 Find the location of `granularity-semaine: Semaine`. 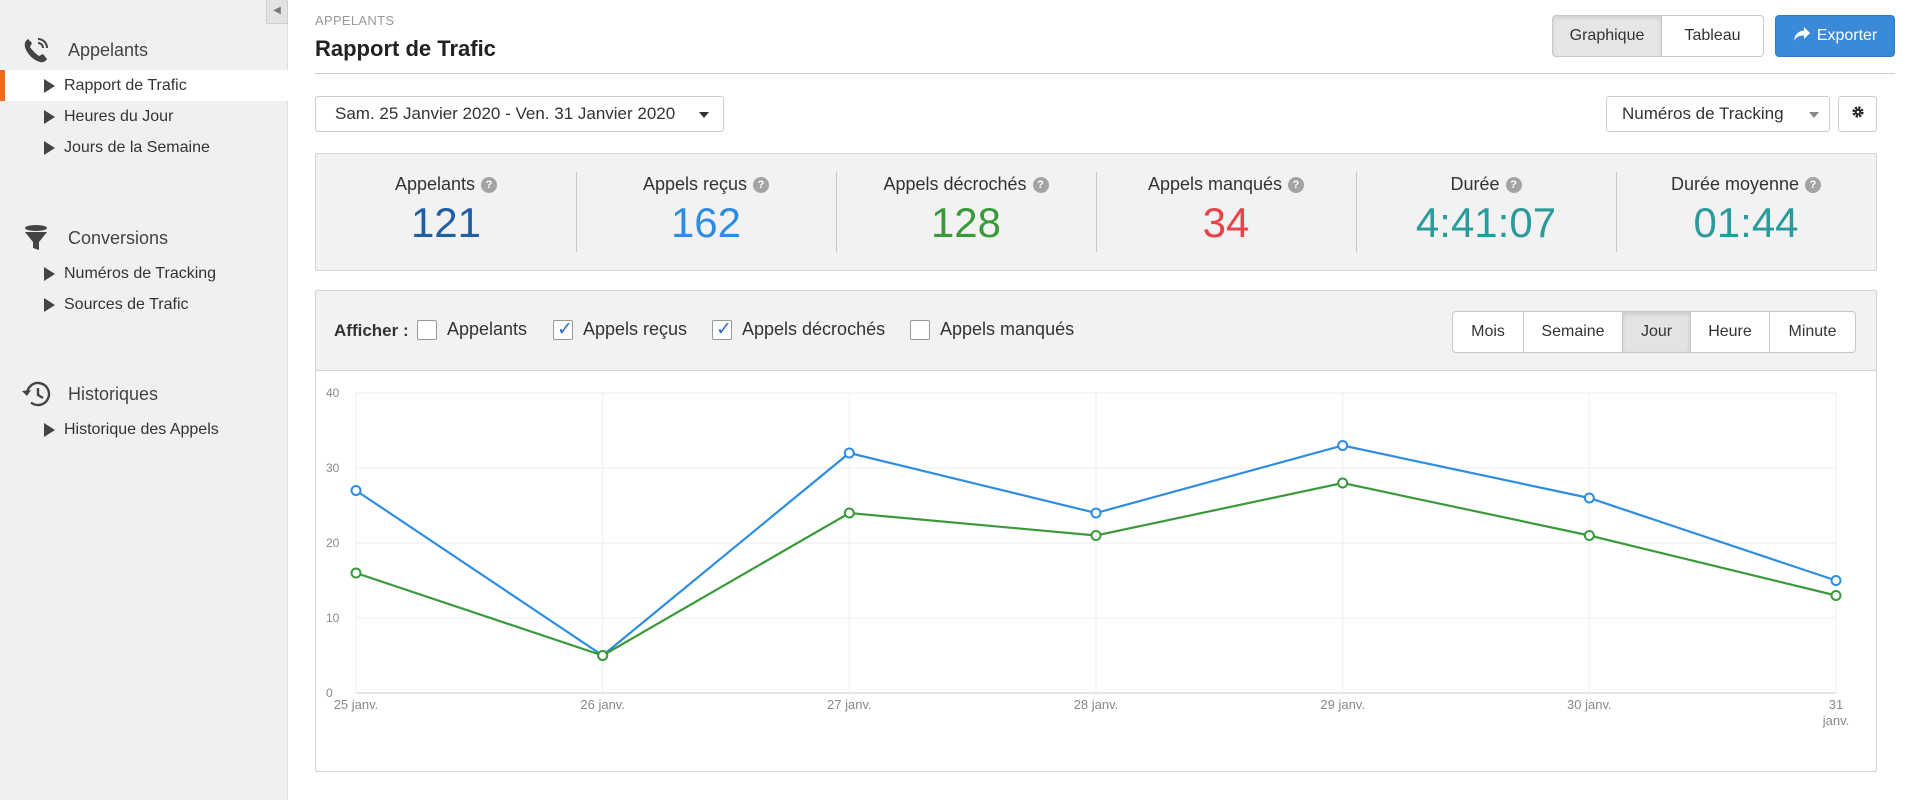

granularity-semaine: Semaine is located at coordinates (1573, 332).